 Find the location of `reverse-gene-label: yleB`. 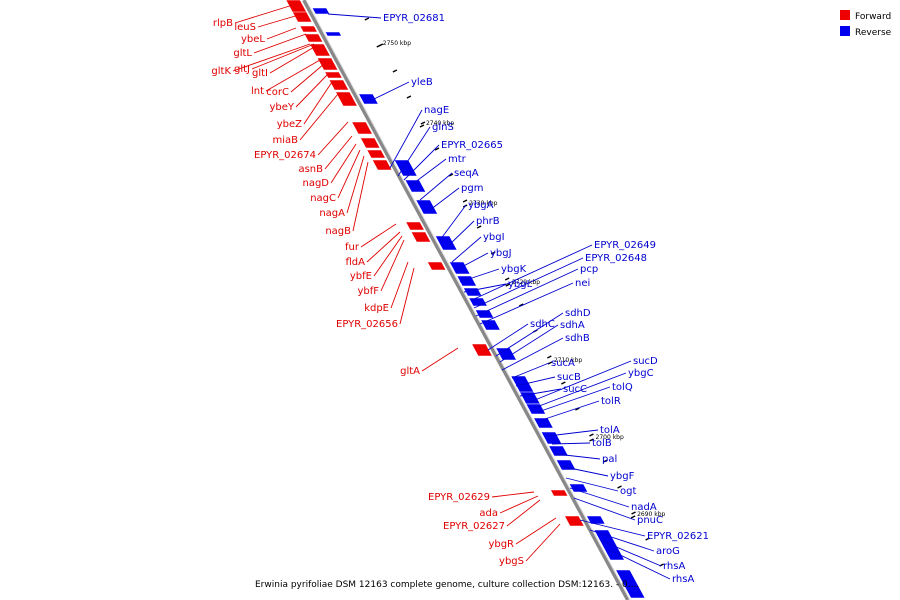

reverse-gene-label: yleB is located at coordinates (422, 82).